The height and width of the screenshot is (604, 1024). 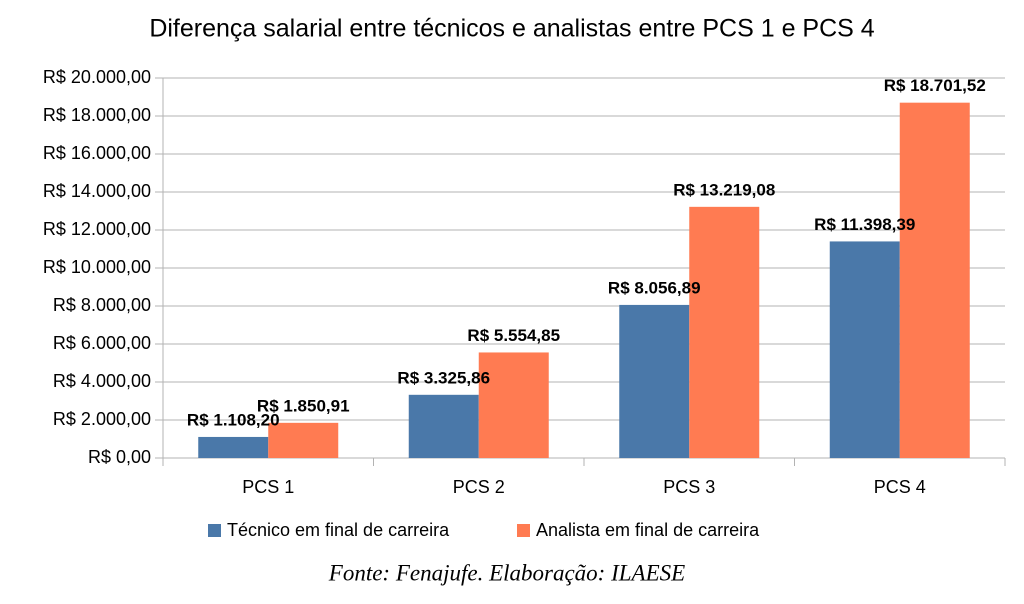 I want to click on y-tick-label: R$ 0,00, so click(x=119, y=457).